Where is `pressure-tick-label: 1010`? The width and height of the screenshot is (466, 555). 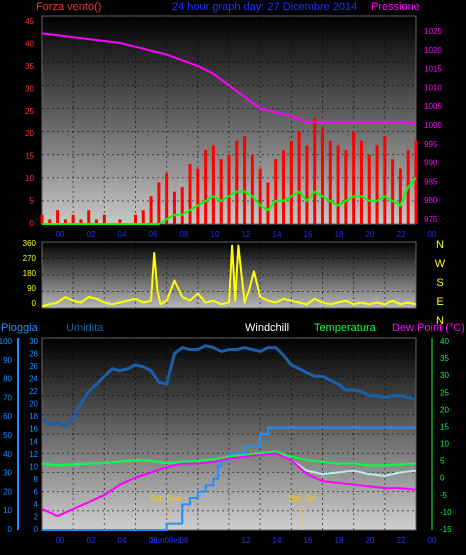 pressure-tick-label: 1010 is located at coordinates (433, 87).